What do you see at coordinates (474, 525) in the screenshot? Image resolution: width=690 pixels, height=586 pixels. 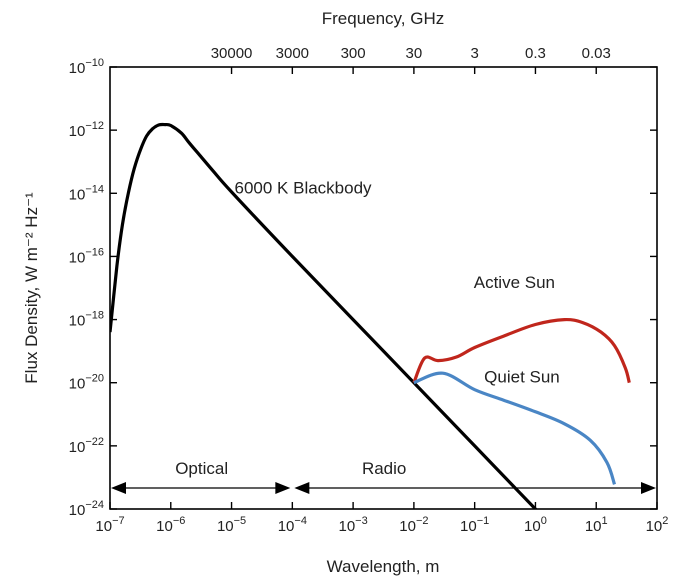 I see `x-tick-label: 10⁻¹` at bounding box center [474, 525].